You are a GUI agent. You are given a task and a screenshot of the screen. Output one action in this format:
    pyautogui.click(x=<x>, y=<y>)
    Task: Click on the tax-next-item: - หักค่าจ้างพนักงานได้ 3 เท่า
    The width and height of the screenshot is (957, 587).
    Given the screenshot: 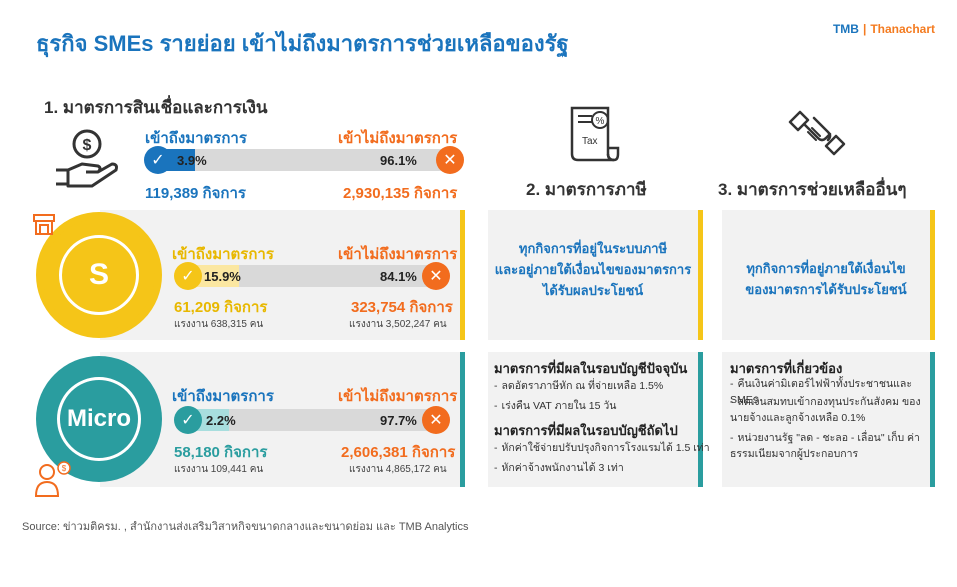 What is the action you would take?
    pyautogui.click(x=559, y=468)
    